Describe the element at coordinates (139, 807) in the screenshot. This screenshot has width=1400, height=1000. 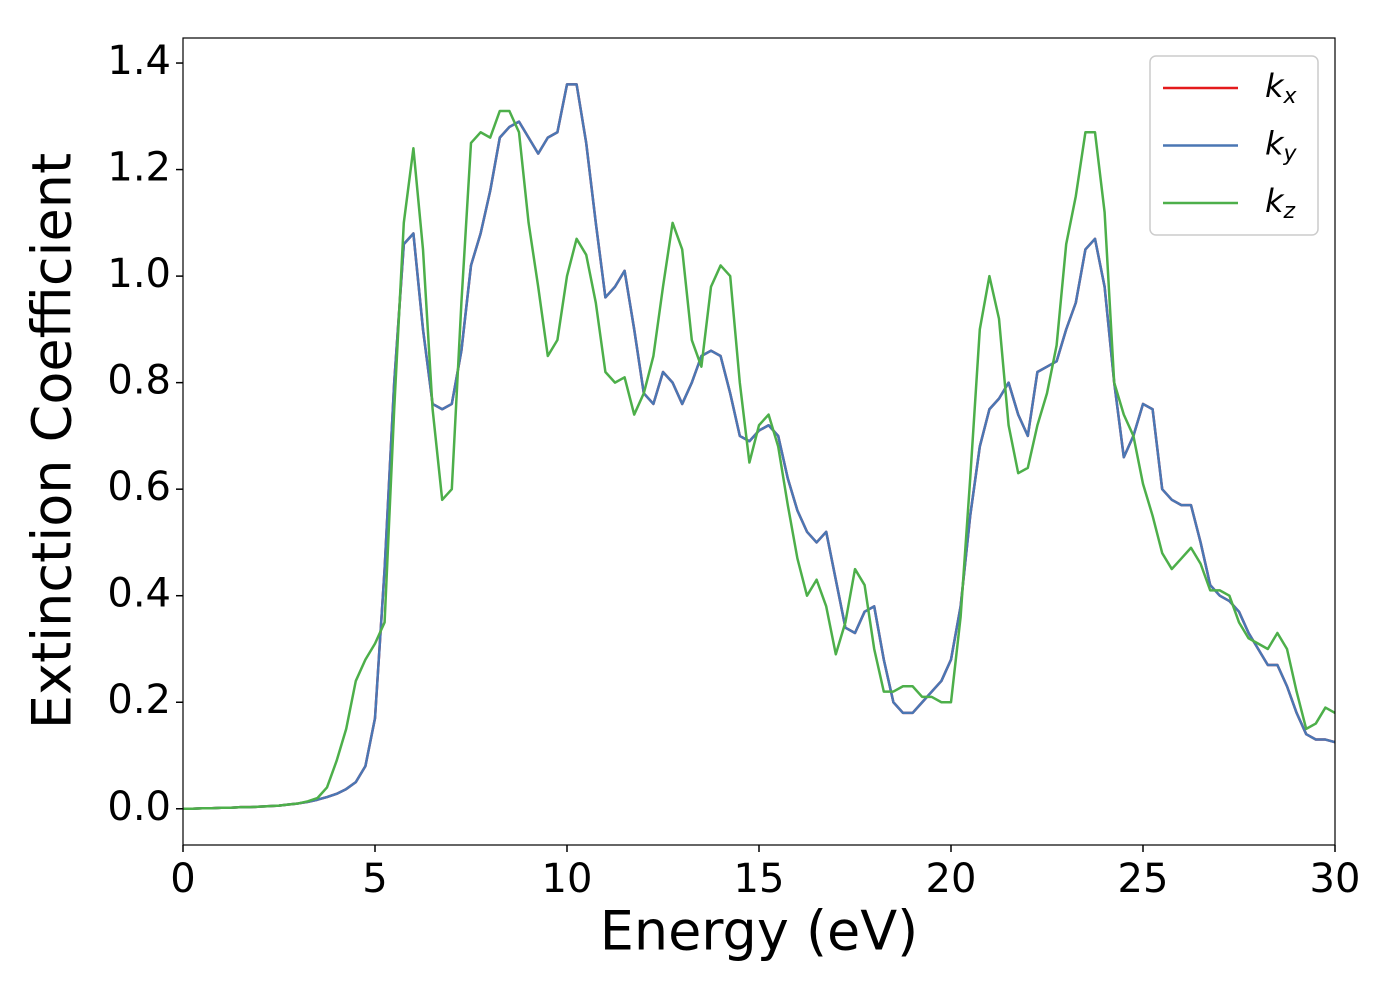
I see `y-tick-label: 0.0` at that location.